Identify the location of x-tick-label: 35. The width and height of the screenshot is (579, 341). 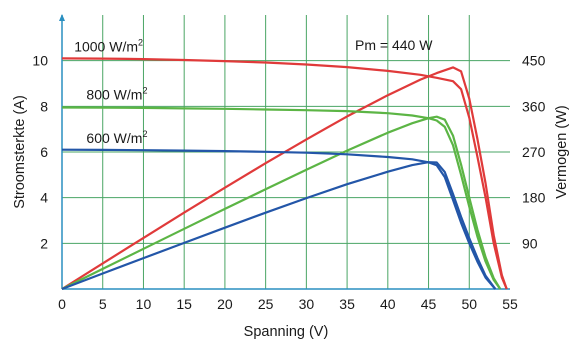
(347, 304).